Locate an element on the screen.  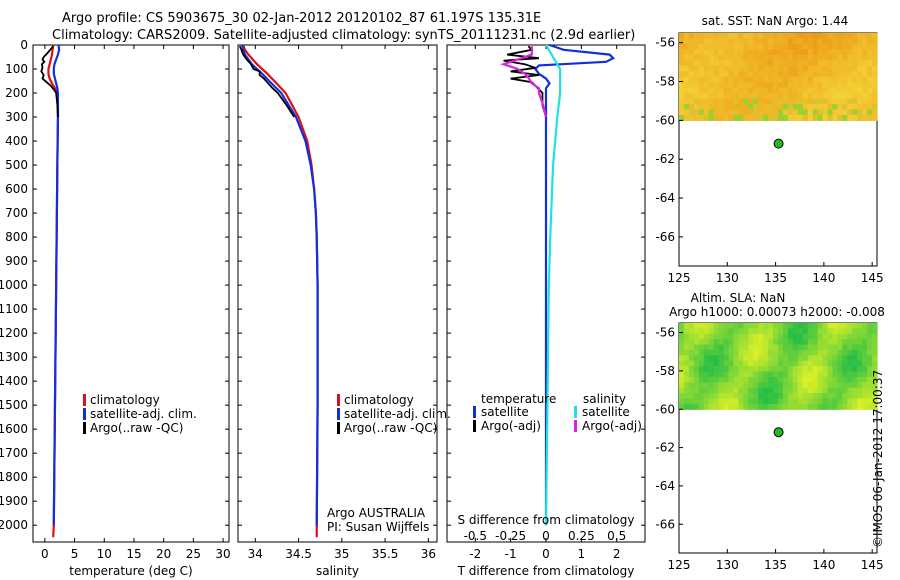
sla_map-panel: 125 130 135 140 145 -56 -58 -60 -62 -64 -66 is located at coordinates (769, 447).